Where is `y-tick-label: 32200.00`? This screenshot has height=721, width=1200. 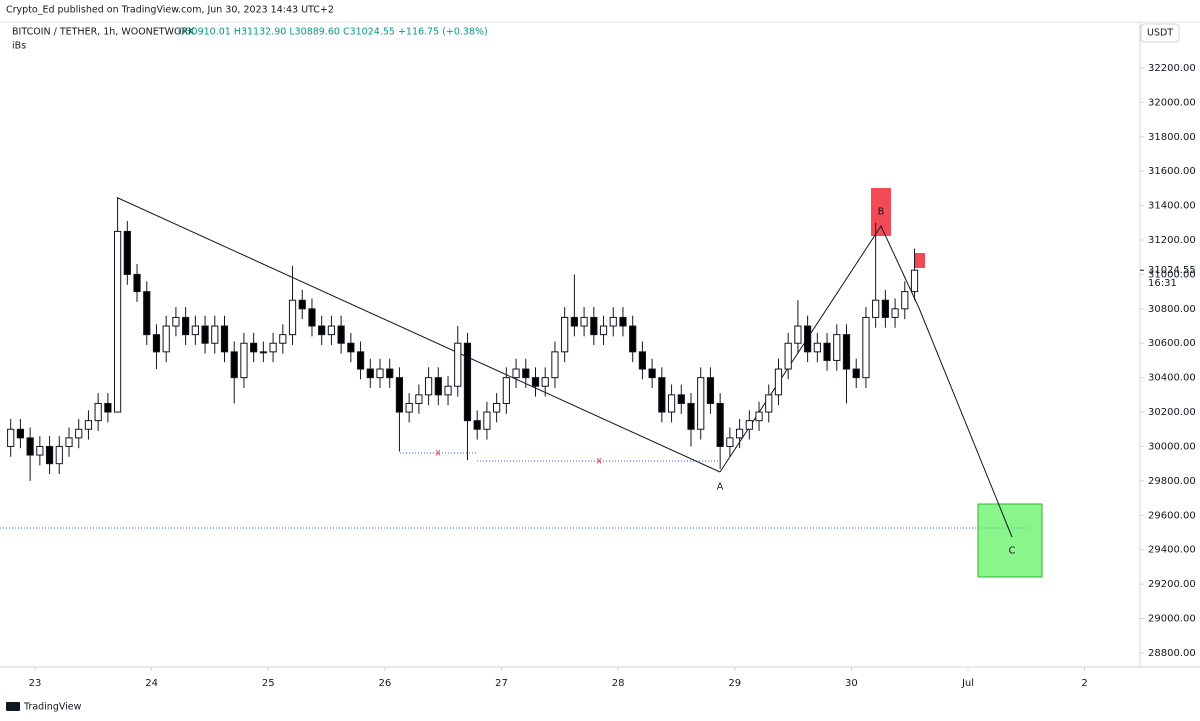 y-tick-label: 32200.00 is located at coordinates (1172, 68).